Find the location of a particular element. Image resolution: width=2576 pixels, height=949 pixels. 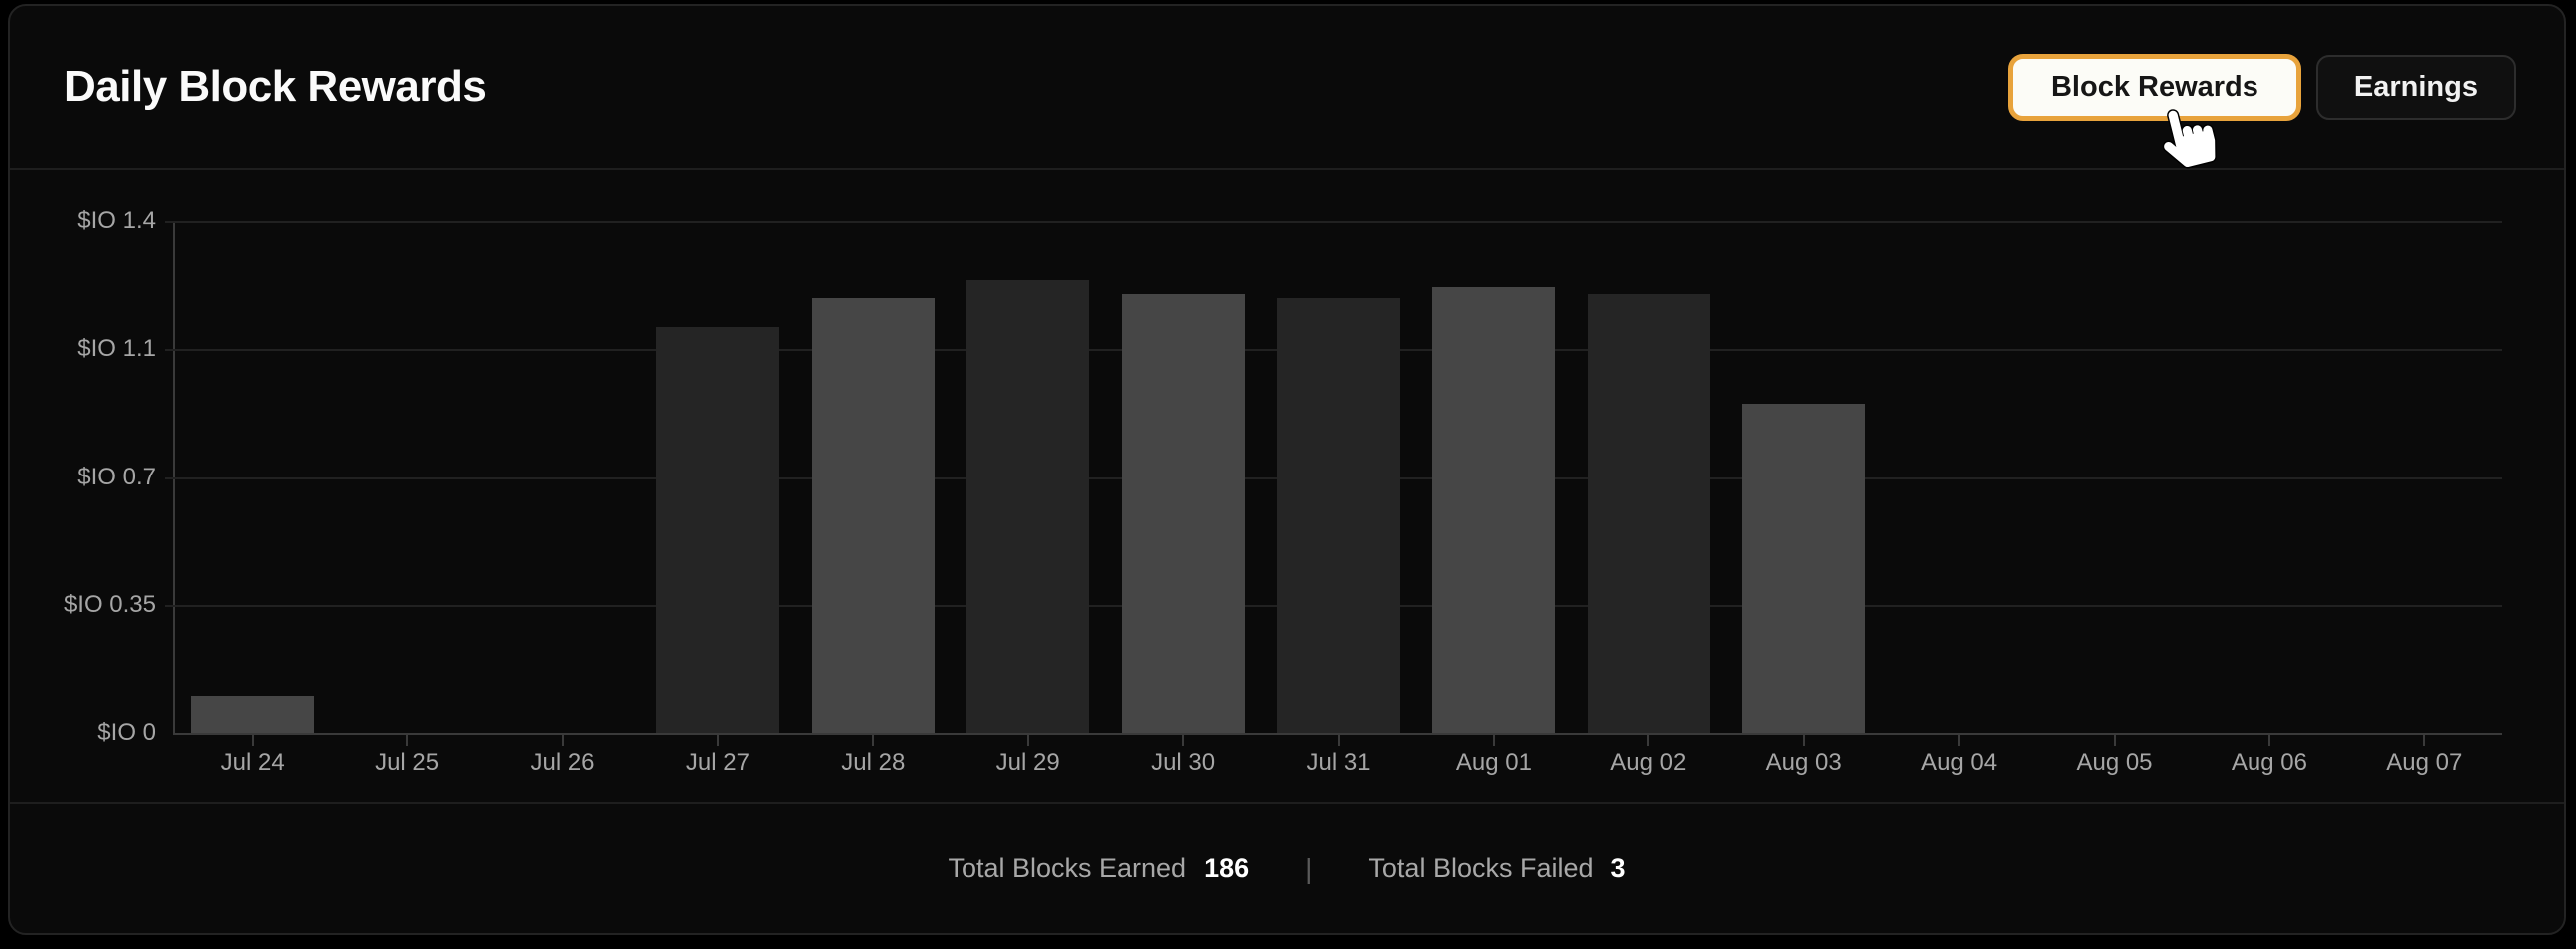

total-blocks-failed-value: 3 is located at coordinates (1618, 868).